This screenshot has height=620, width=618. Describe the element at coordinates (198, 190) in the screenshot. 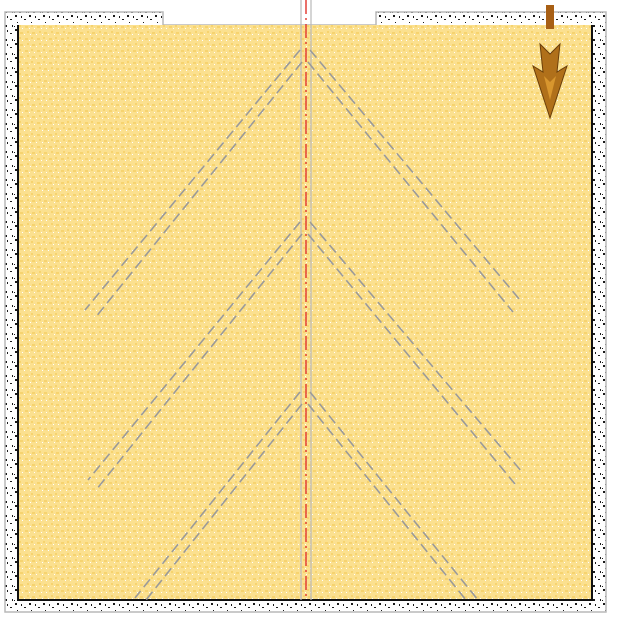

I see `chevron-top-left-inner` at that location.